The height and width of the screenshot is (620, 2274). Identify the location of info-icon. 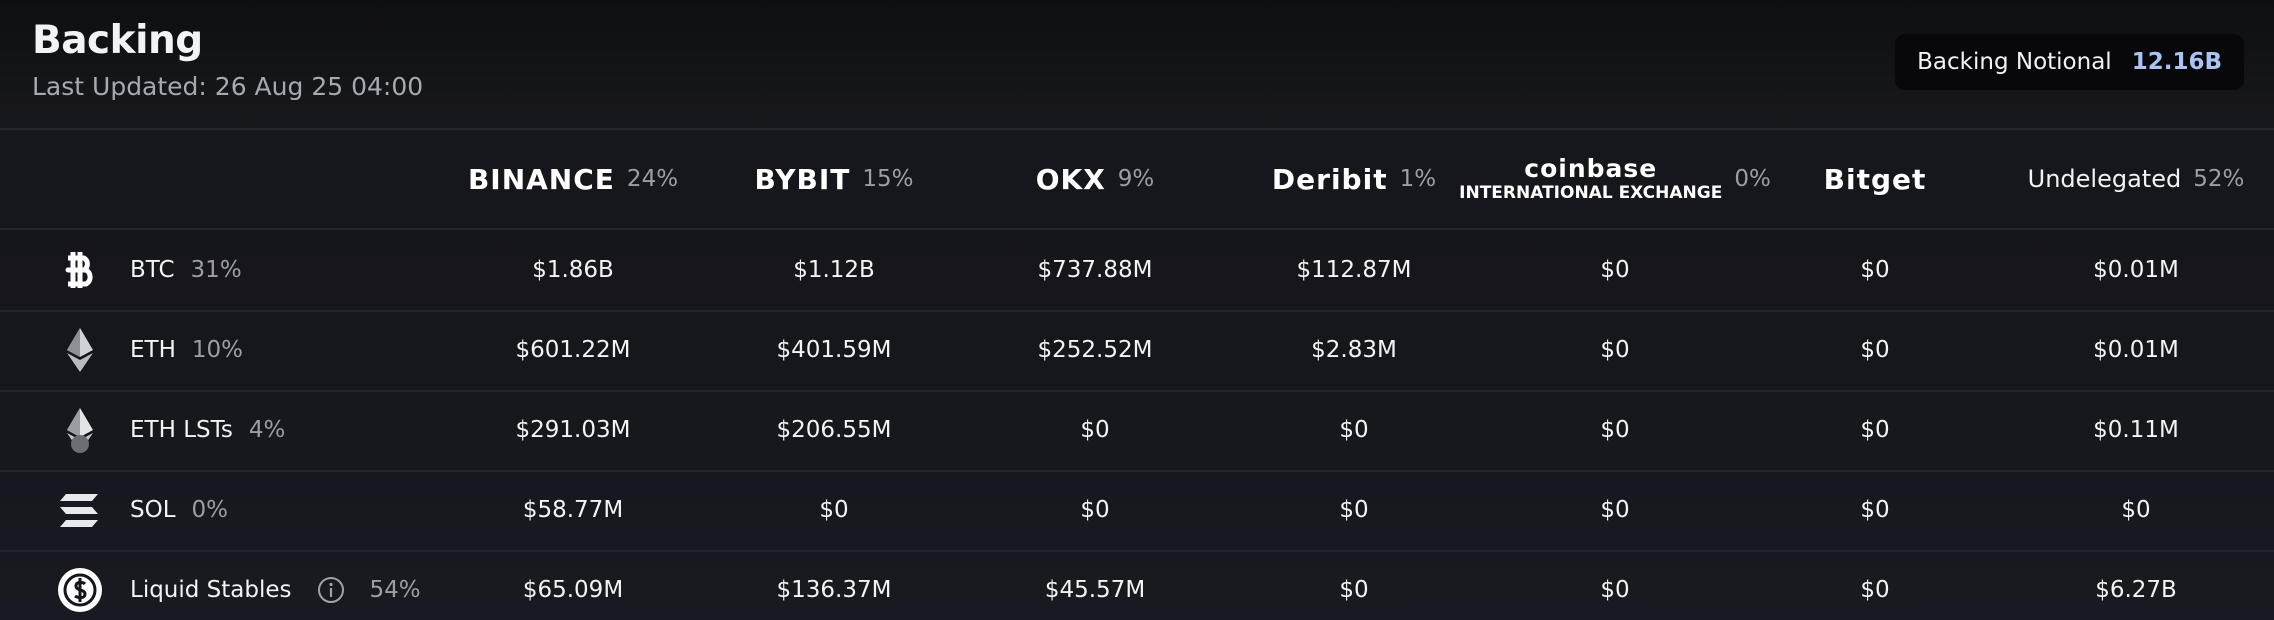
(331, 590).